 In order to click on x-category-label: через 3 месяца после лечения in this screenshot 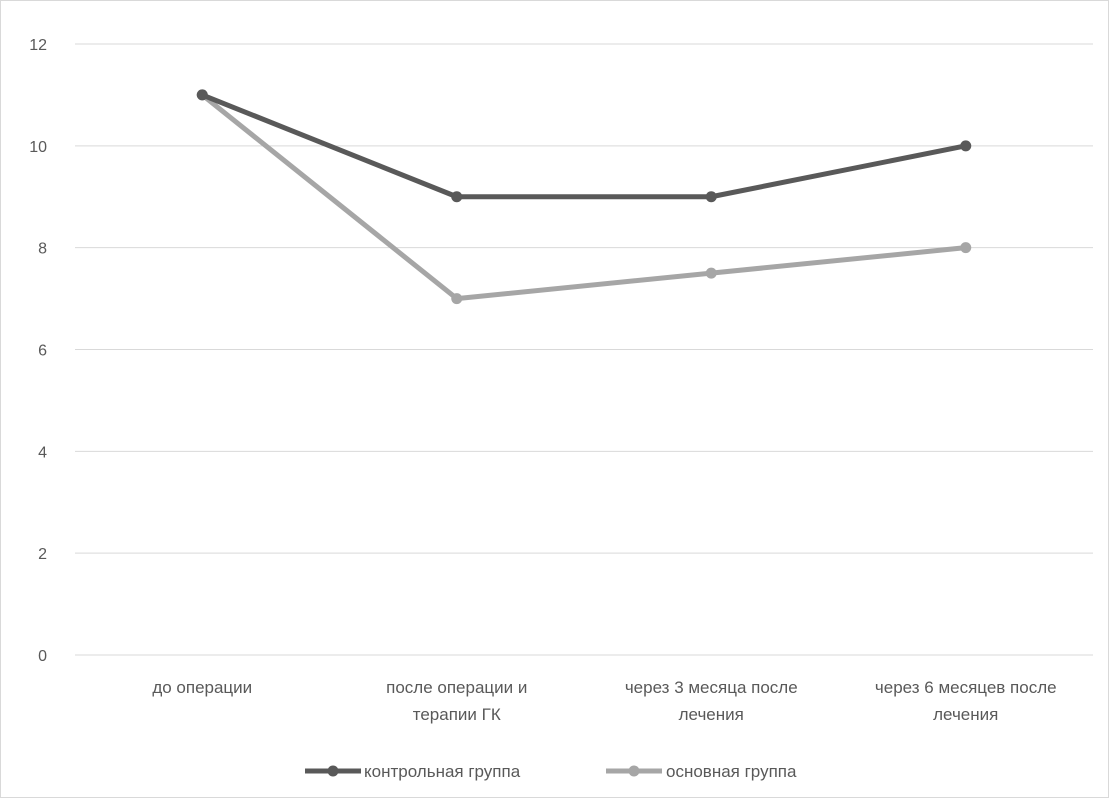, I will do `click(711, 701)`.